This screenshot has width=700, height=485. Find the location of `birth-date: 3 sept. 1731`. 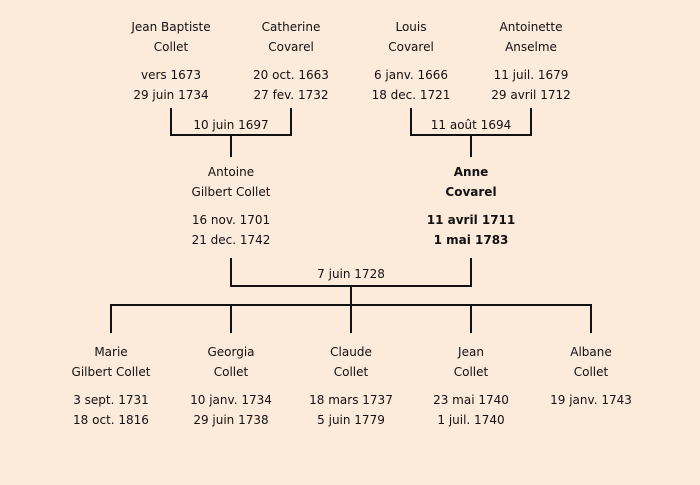

birth-date: 3 sept. 1731 is located at coordinates (111, 400).